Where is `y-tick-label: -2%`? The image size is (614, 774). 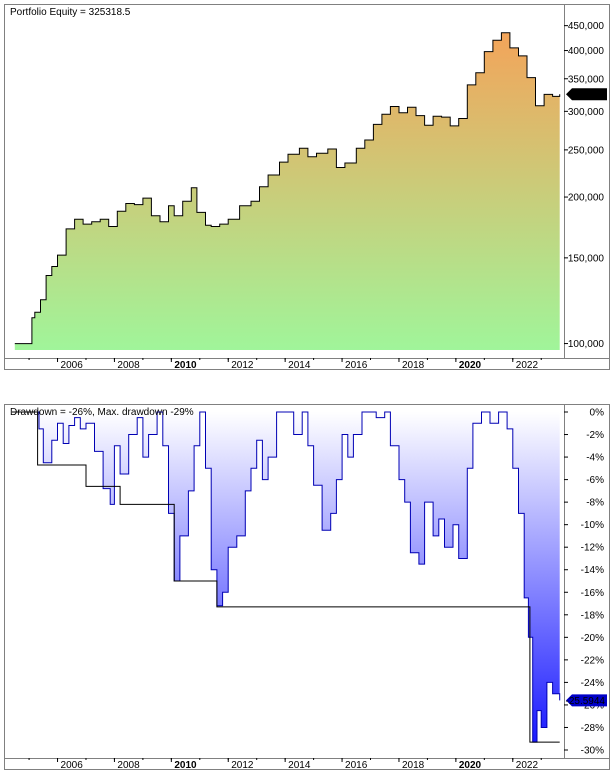 y-tick-label: -2% is located at coordinates (595, 435).